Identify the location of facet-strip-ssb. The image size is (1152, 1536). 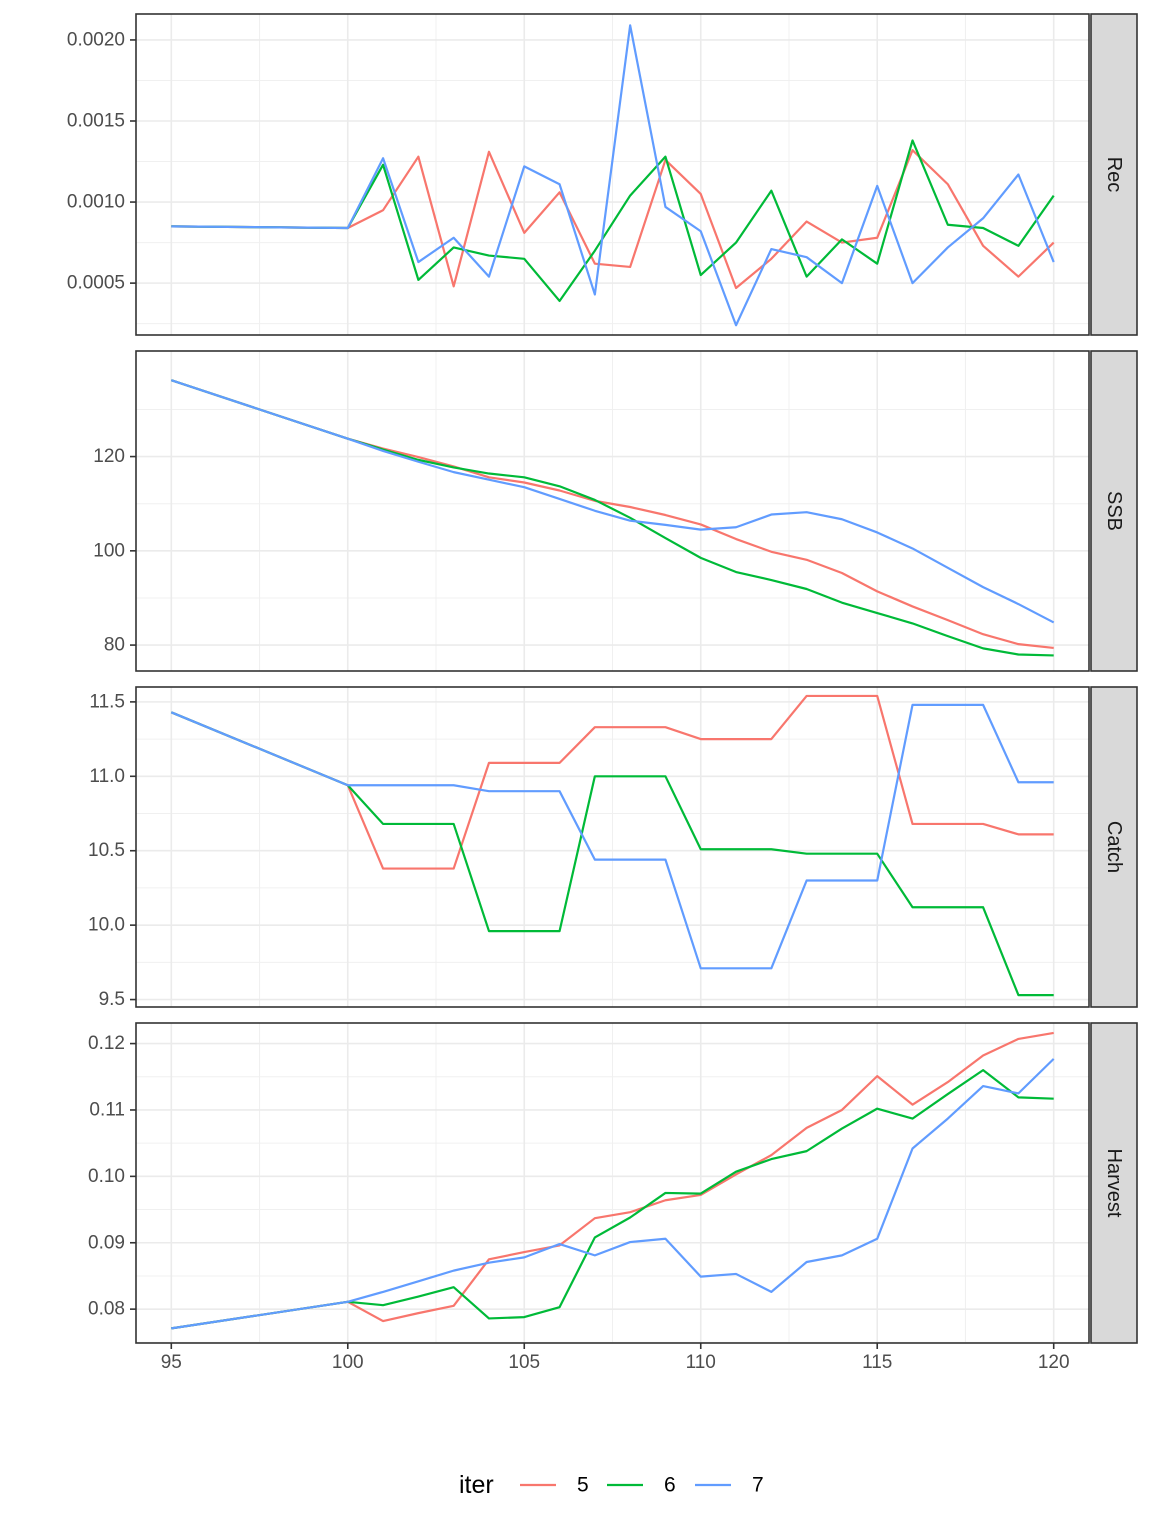
(1114, 511).